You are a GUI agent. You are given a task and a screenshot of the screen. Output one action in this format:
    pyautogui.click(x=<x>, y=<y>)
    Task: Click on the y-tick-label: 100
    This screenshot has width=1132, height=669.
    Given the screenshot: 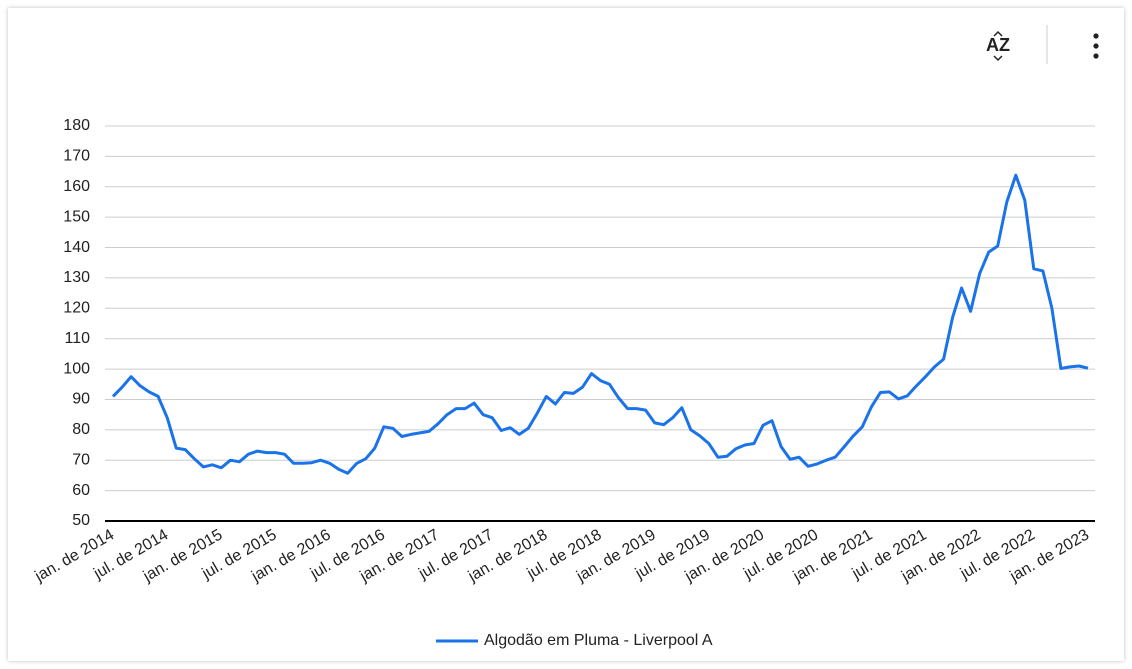 What is the action you would take?
    pyautogui.click(x=76, y=368)
    